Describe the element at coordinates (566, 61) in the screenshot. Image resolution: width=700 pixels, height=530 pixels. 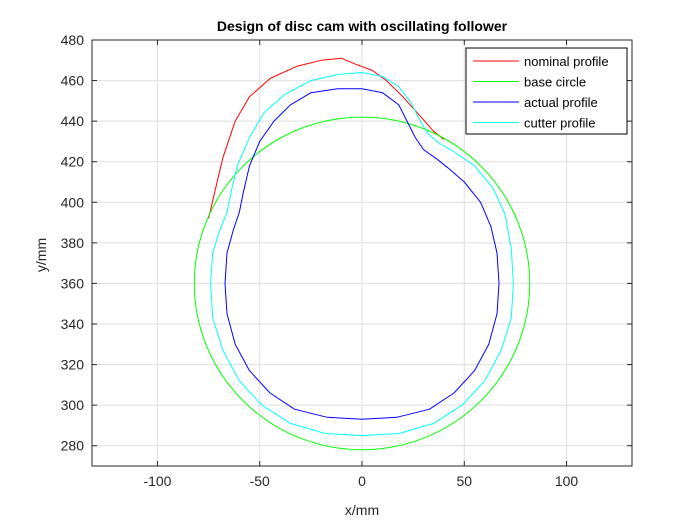
I see `legend-label: nominal profile` at that location.